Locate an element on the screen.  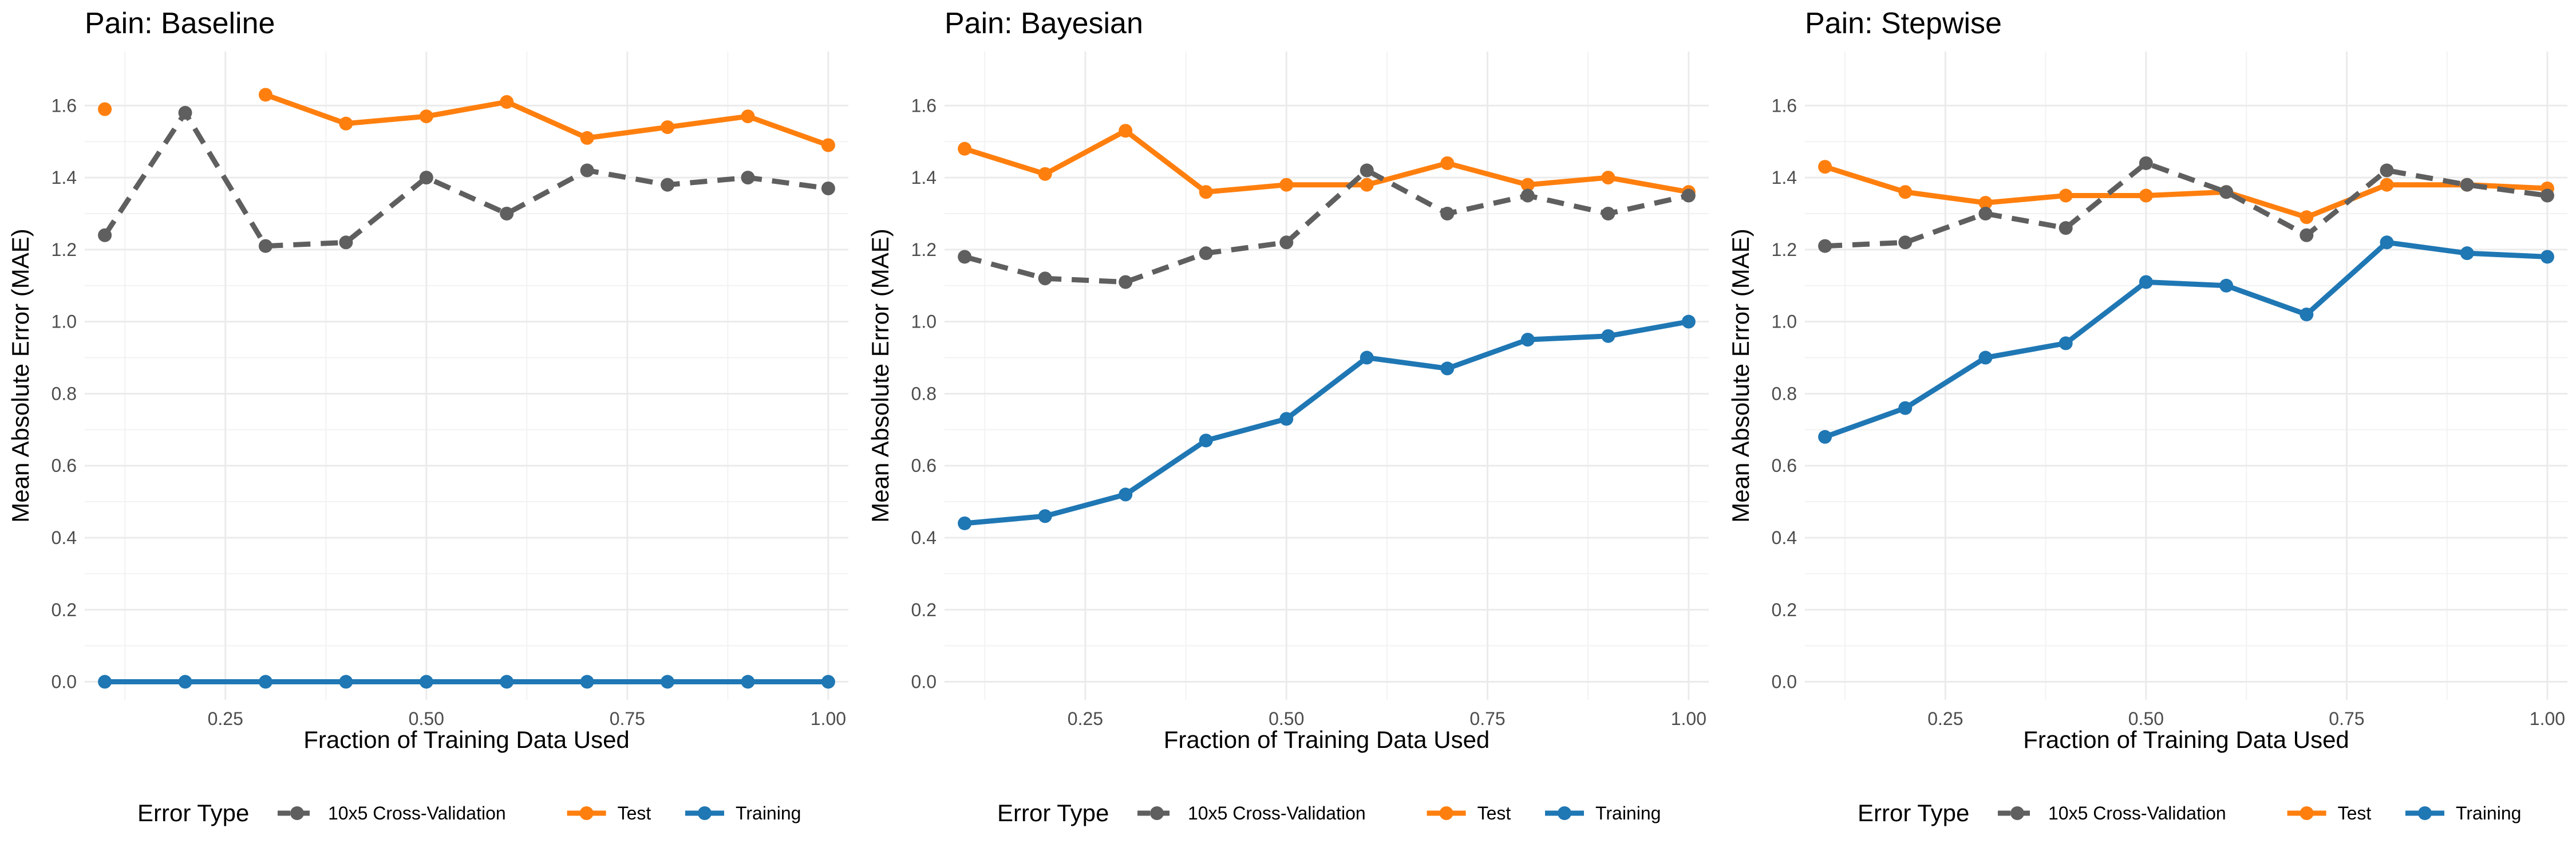
y-tick-label: 0.6 is located at coordinates (1784, 465).